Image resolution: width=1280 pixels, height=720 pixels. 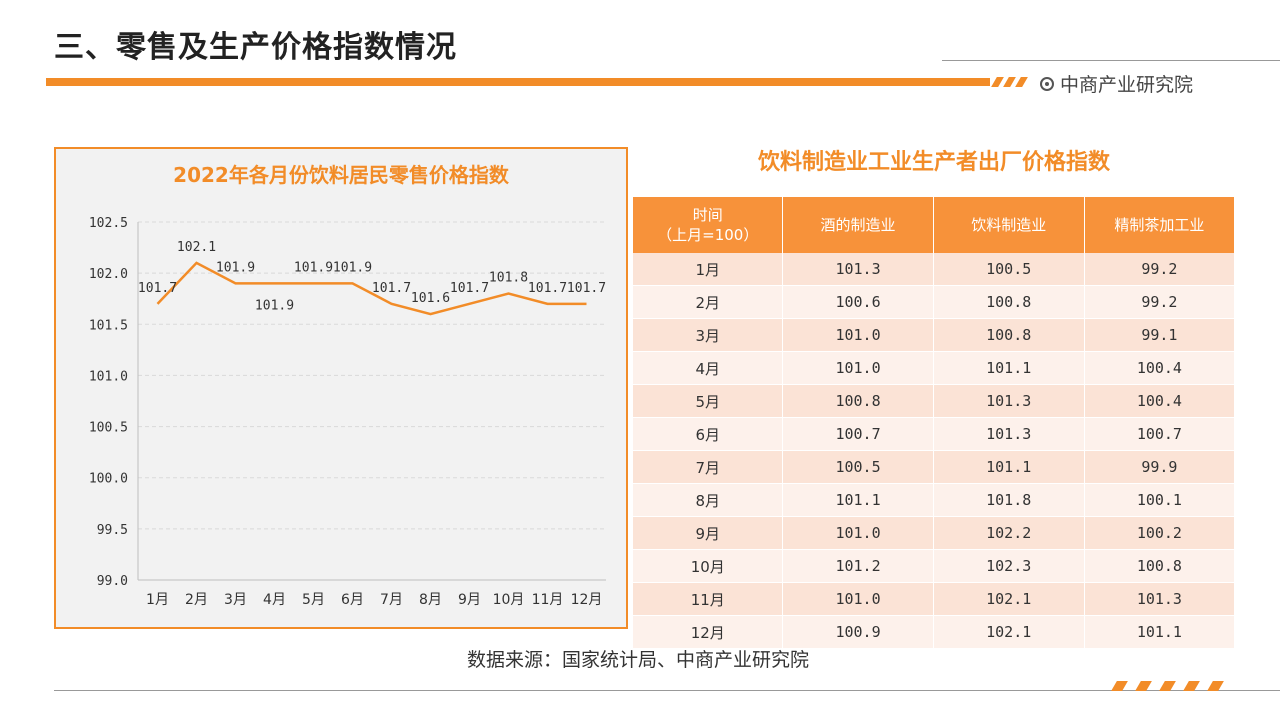 What do you see at coordinates (509, 600) in the screenshot?
I see `x-tick-label: 10月` at bounding box center [509, 600].